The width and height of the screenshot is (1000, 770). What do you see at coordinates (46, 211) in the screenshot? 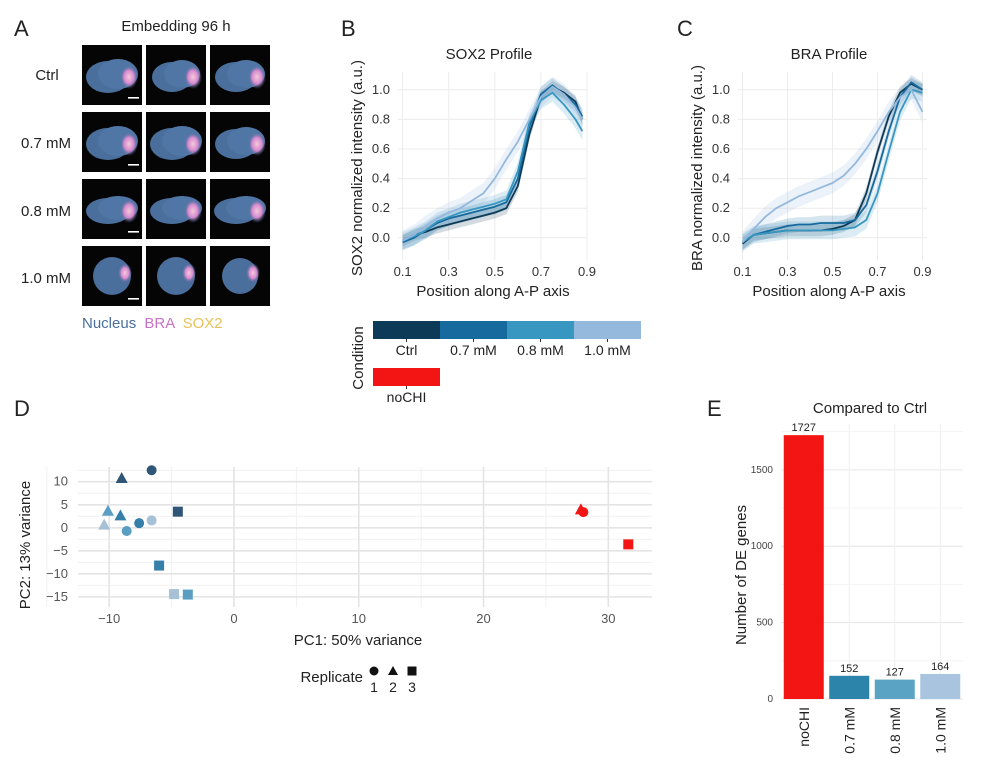
I see `row-label-0.8mm: 0.8 mM` at bounding box center [46, 211].